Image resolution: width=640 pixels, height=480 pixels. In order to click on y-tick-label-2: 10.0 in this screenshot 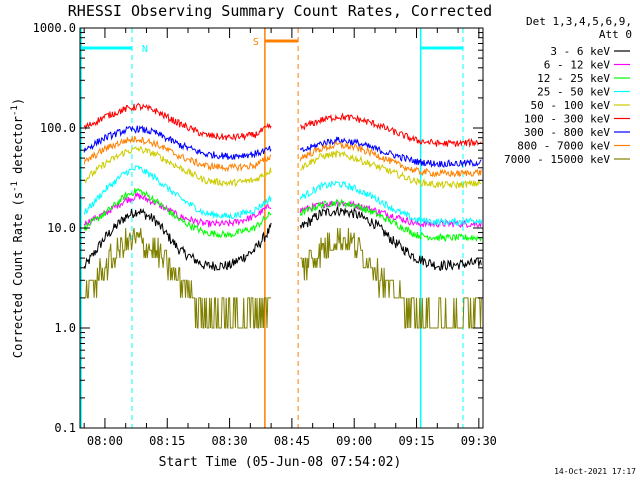, I will do `click(61, 228)`.